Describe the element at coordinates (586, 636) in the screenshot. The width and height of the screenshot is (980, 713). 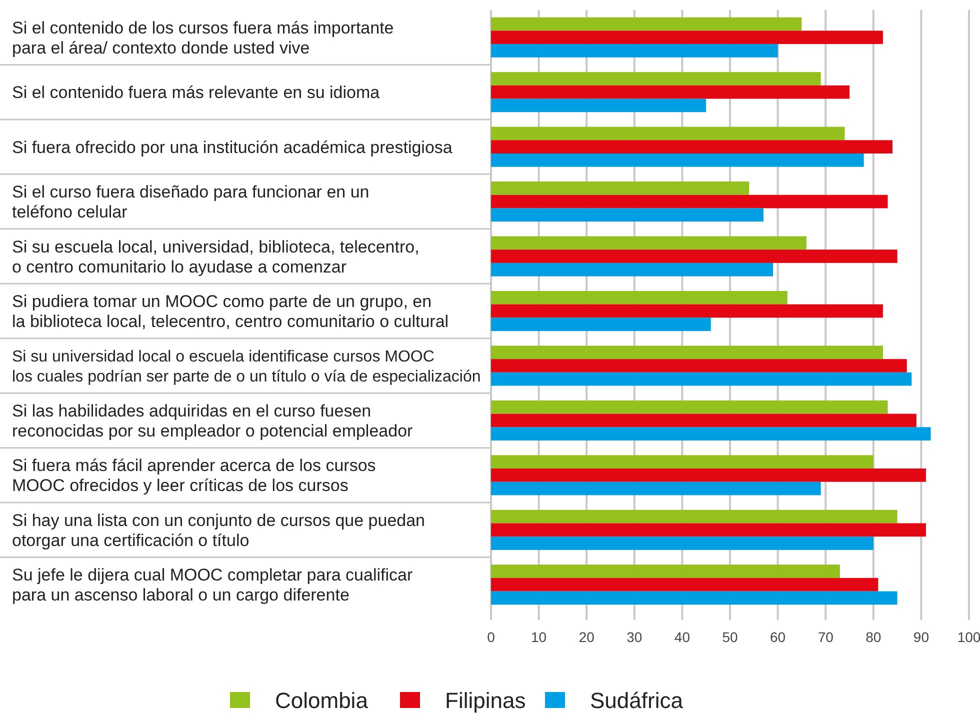
I see `x-tick-label: 20` at that location.